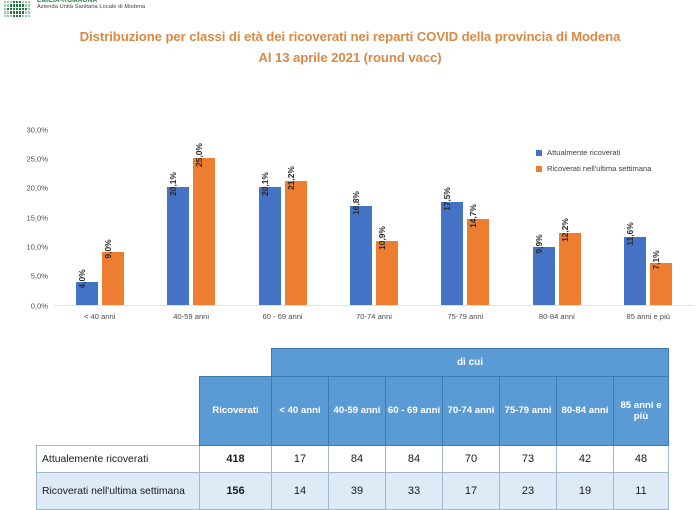 The width and height of the screenshot is (700, 510). I want to click on legend-label: Ricoverati nell'ultima settimana, so click(599, 168).